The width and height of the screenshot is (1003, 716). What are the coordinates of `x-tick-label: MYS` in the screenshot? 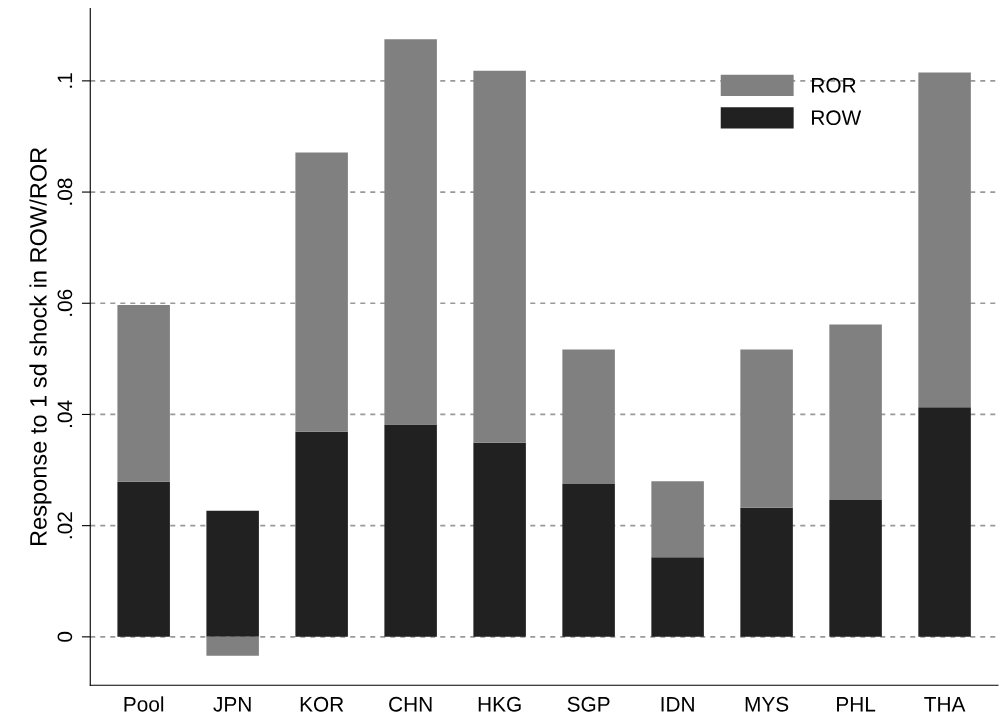 It's located at (767, 704).